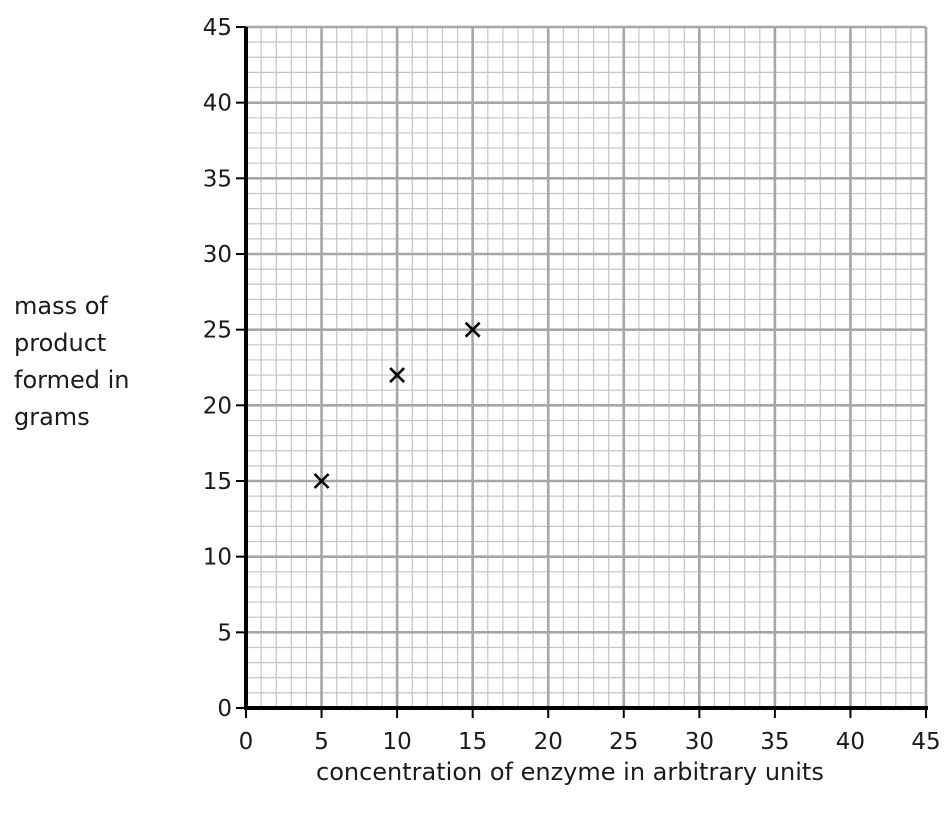  I want to click on y-axis-label-line: grams, so click(52, 417).